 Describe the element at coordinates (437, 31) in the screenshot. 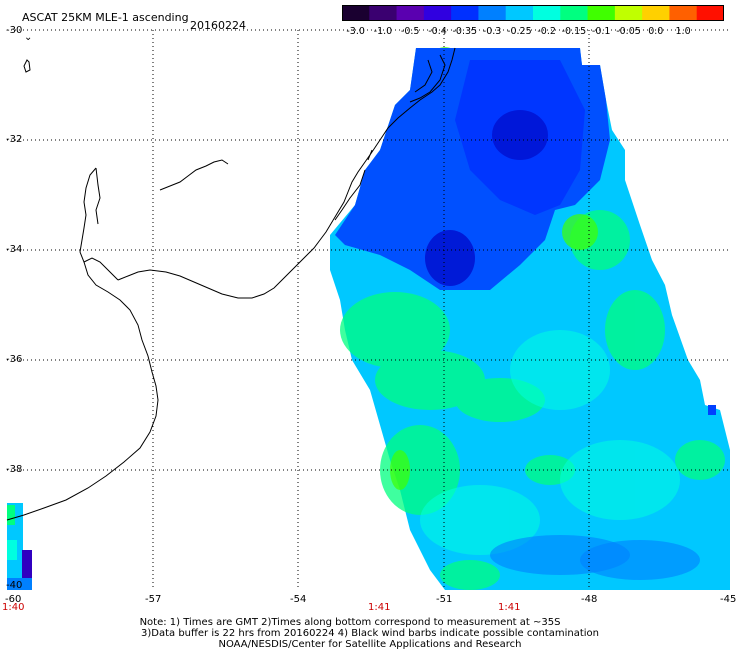

I see `colorbar-tick-label: -0.4` at that location.